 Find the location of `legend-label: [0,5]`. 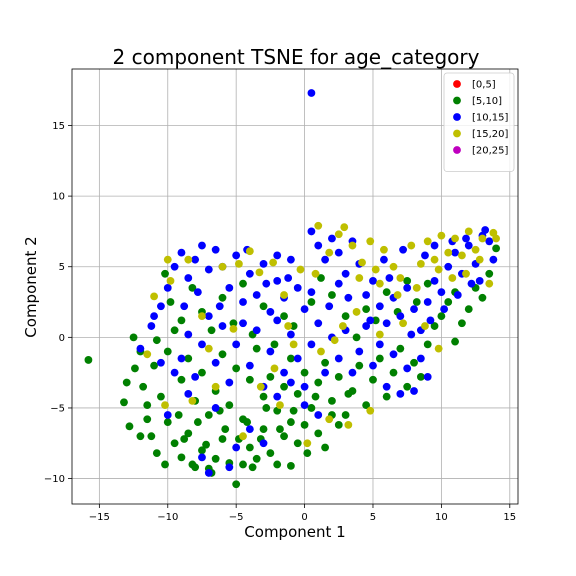

legend-label: [0,5] is located at coordinates (484, 85).